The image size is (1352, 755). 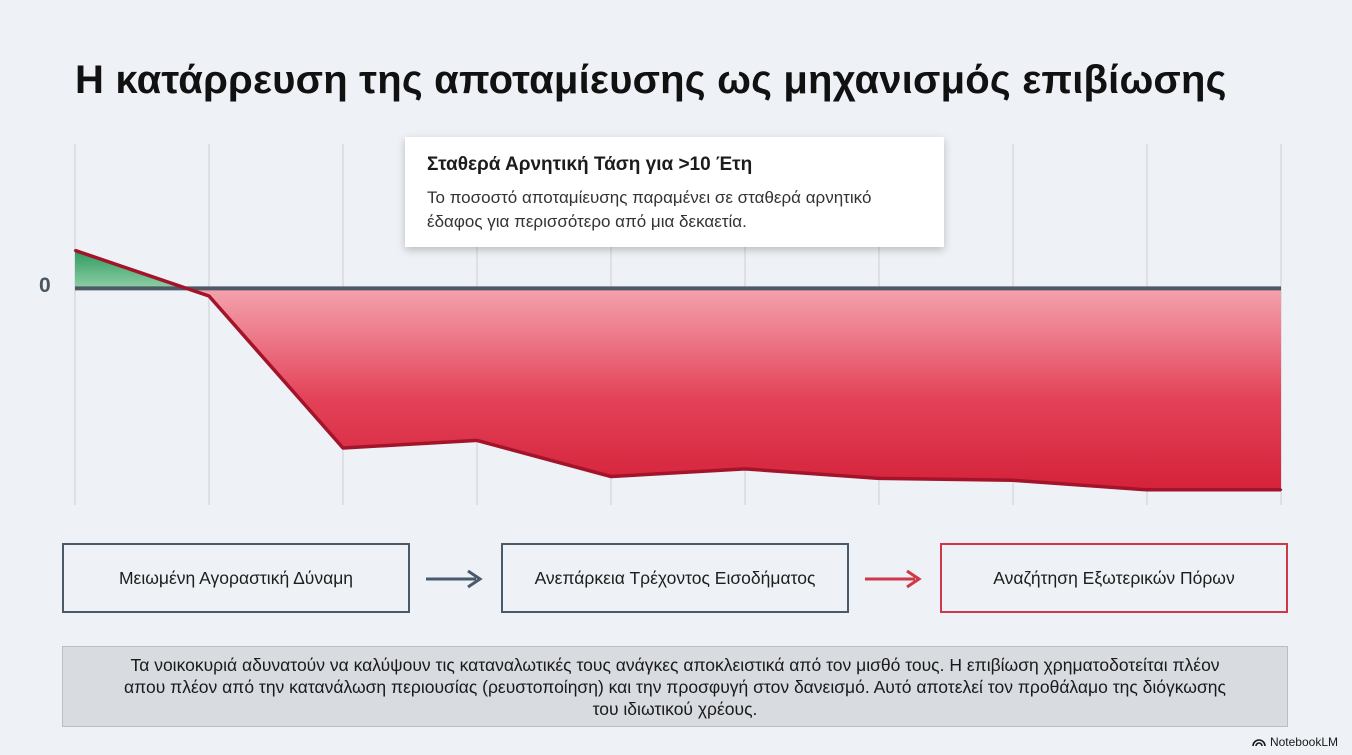 I want to click on flow-step-label: Αναζήτηση Εξωτερικών Πόρων, so click(x=1114, y=577).